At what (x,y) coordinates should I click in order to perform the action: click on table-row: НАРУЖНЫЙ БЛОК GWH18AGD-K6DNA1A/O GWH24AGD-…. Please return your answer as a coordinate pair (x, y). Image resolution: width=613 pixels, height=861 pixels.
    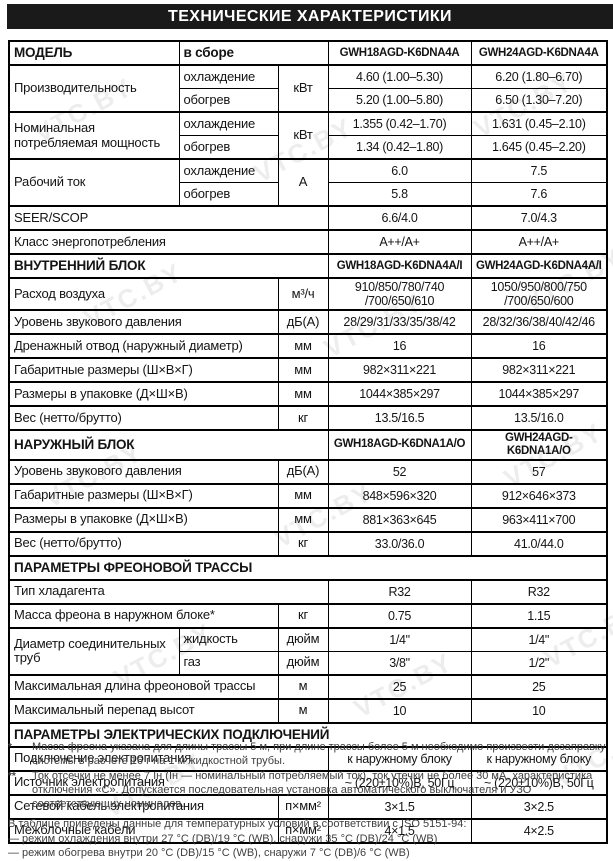
    Looking at the image, I should click on (308, 445).